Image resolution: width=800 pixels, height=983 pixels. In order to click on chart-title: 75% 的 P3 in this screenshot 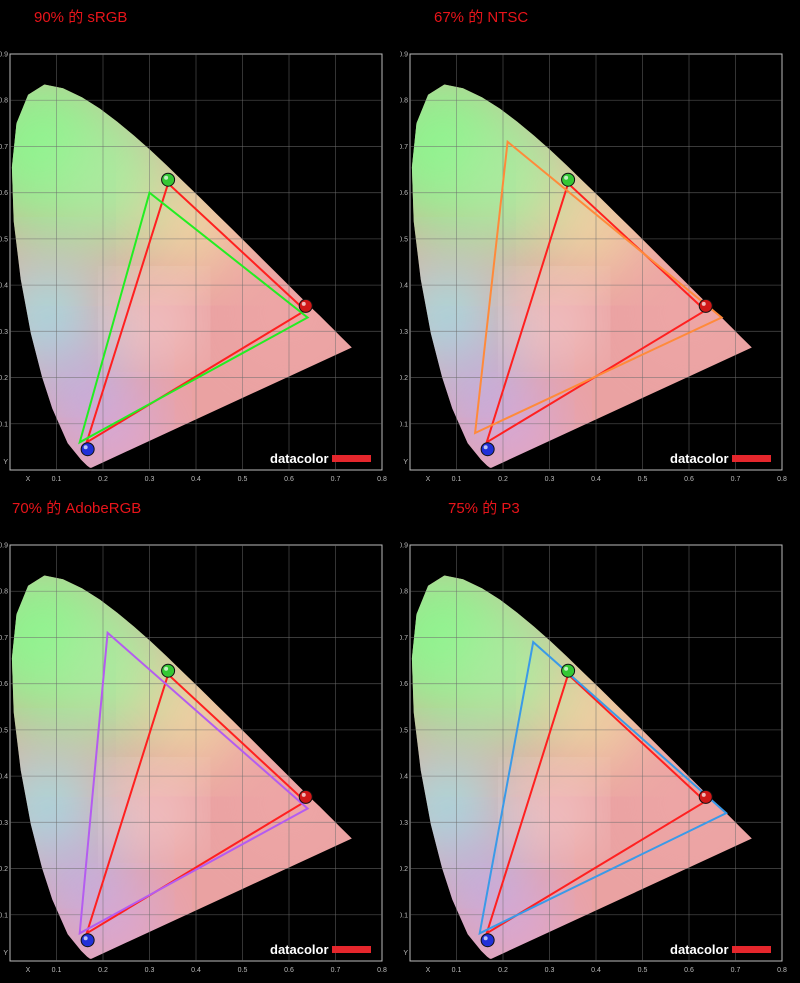, I will do `click(484, 508)`.